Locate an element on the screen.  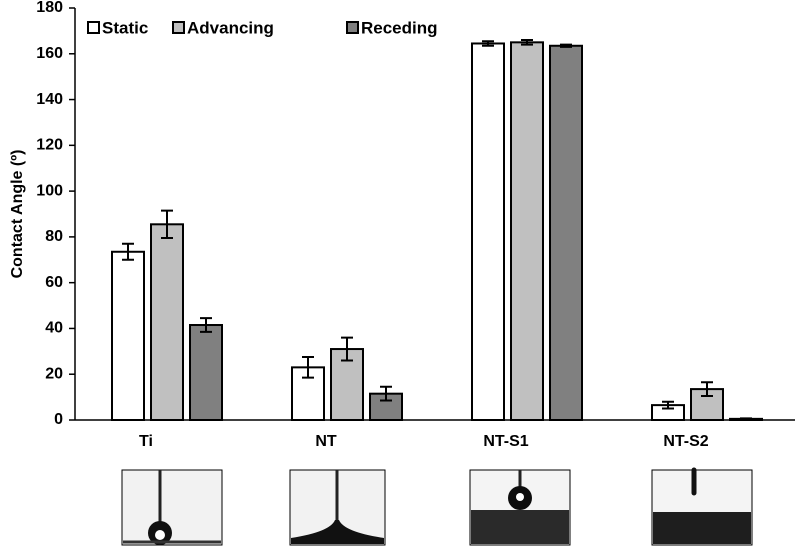
y-tick-label: 180 is located at coordinates (49, 8).